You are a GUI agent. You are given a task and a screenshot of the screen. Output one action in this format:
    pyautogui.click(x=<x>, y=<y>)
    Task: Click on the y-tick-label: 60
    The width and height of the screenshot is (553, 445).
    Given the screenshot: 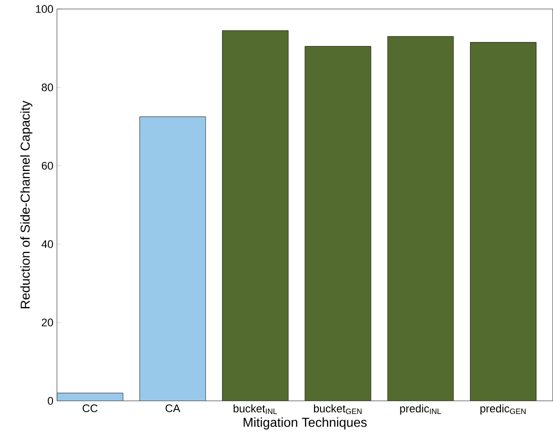 What is the action you would take?
    pyautogui.click(x=48, y=166)
    